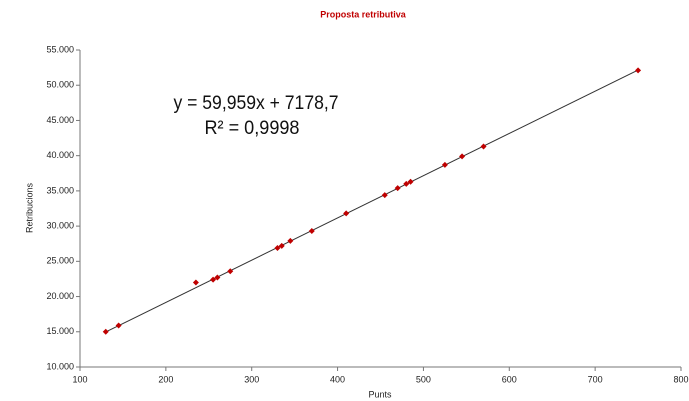 This screenshot has height=401, width=689. What do you see at coordinates (60, 296) in the screenshot?
I see `y-tick-label: 20.000` at bounding box center [60, 296].